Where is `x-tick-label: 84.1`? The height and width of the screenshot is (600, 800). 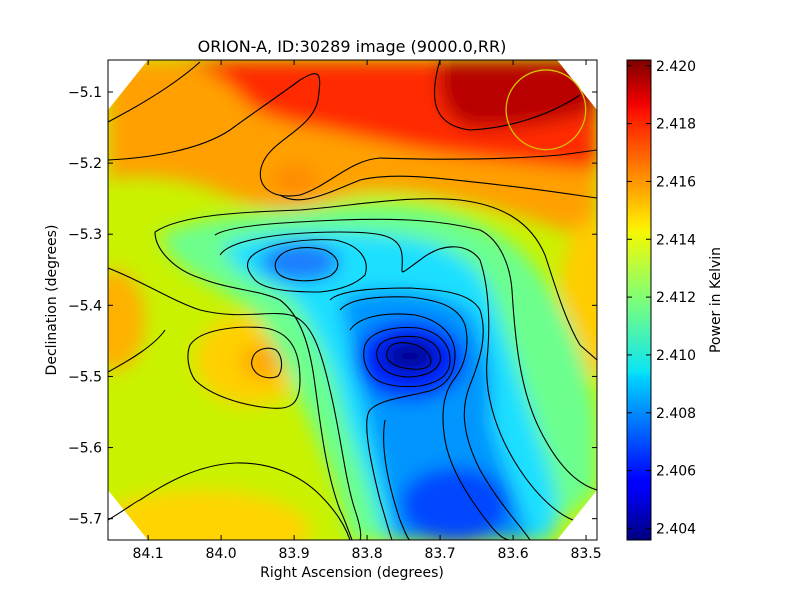
x-tick-label: 84.1 is located at coordinates (148, 554).